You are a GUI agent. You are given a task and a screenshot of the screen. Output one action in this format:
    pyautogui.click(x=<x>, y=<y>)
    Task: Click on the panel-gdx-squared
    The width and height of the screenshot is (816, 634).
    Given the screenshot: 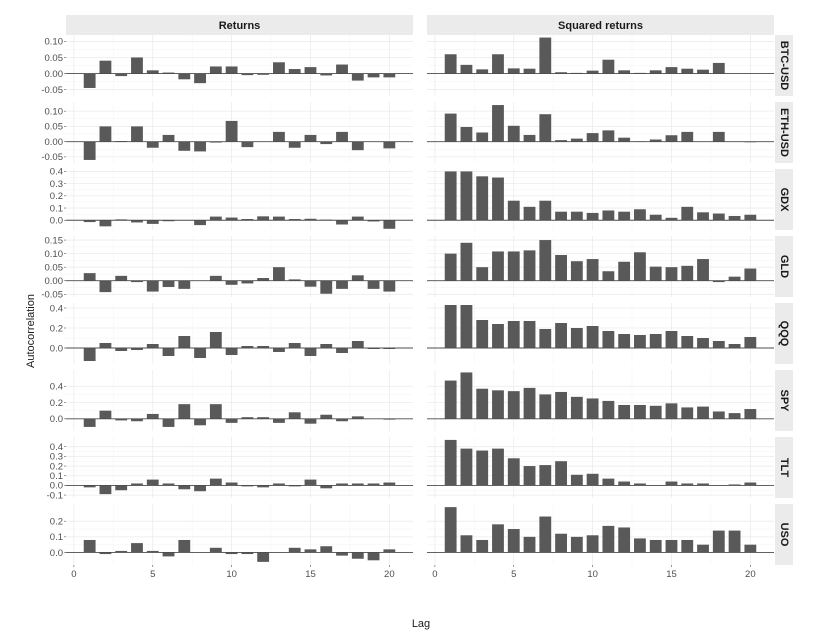 What is the action you would take?
    pyautogui.click(x=600, y=199)
    